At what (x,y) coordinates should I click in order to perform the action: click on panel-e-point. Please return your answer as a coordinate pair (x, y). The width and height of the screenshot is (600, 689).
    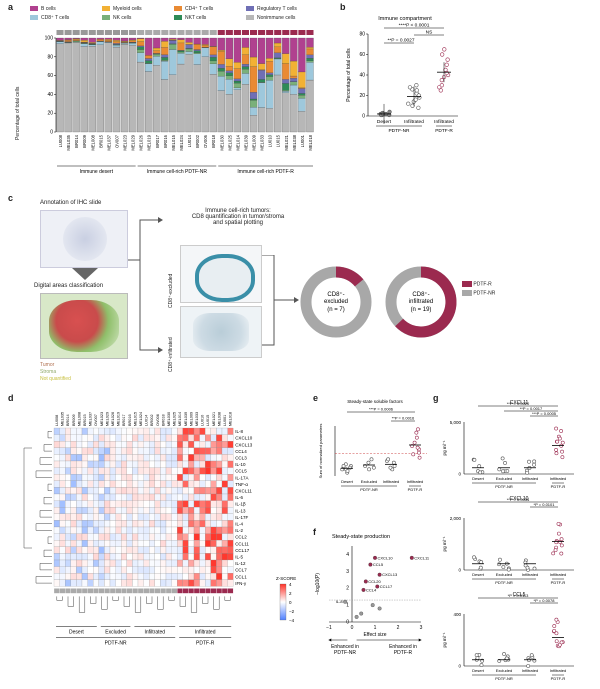
    Looking at the image, I should click on (390, 467).